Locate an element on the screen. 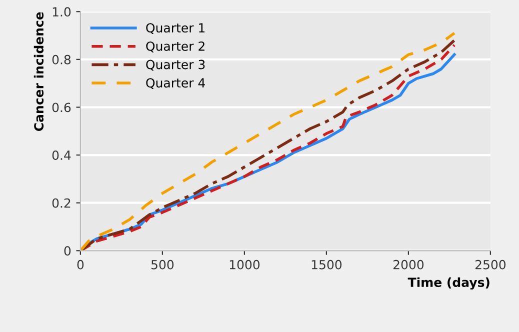 The image size is (519, 332). legend-label: Quarter 4 is located at coordinates (175, 84).